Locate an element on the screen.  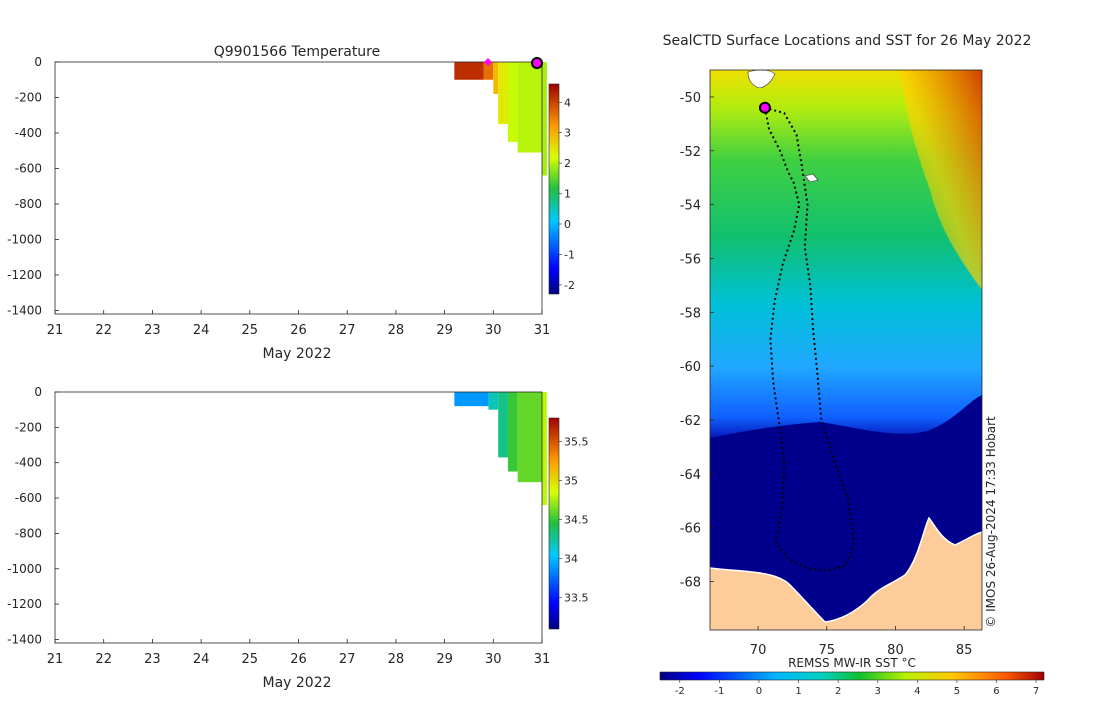
salinity-xlabel: May 2022 is located at coordinates (296, 683).